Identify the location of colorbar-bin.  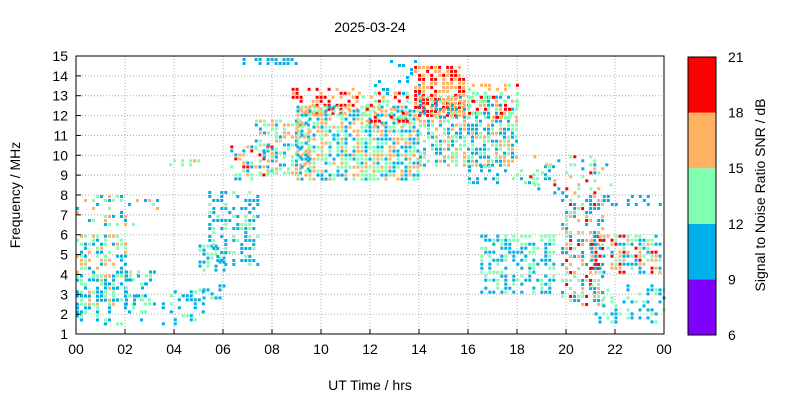
(702, 251).